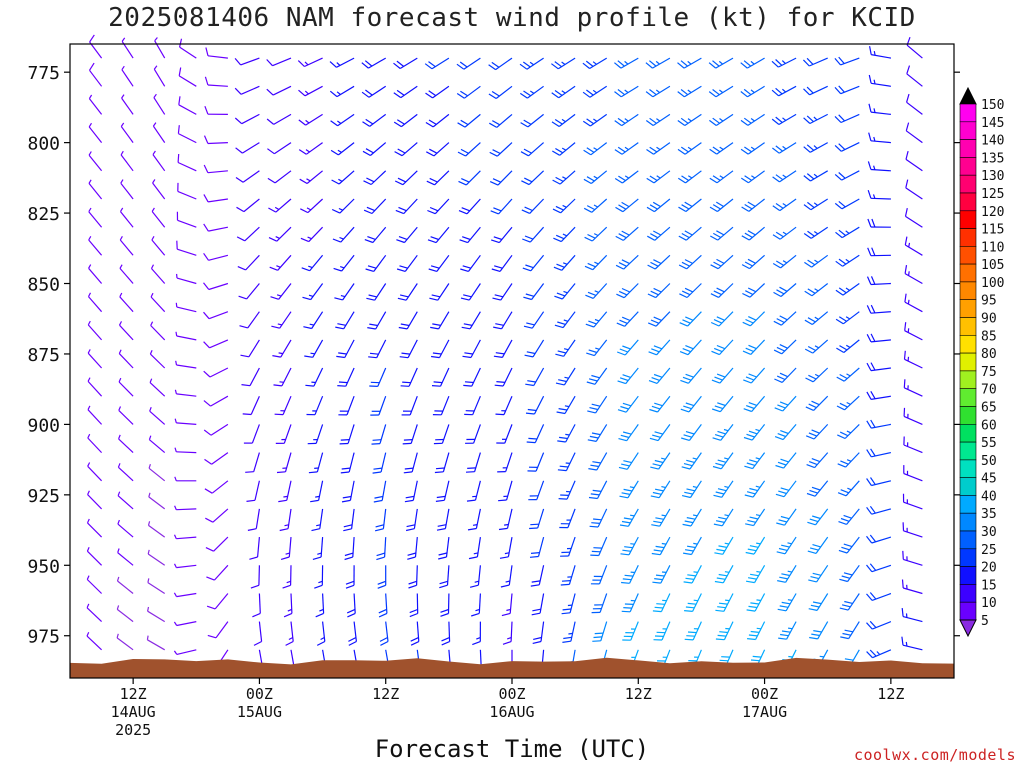 The height and width of the screenshot is (768, 1024). I want to click on colorbar-label: 95, so click(989, 301).